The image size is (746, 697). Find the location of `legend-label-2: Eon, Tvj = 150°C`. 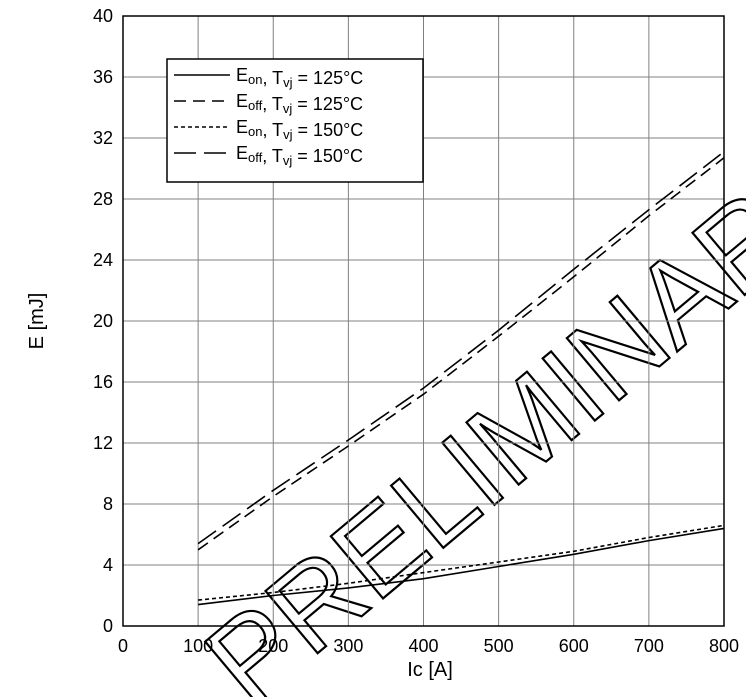

legend-label-2: Eon, Tvj = 150°C is located at coordinates (299, 129).